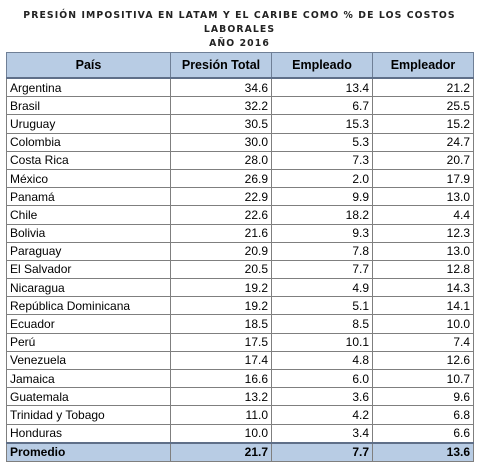 The image size is (479, 475). What do you see at coordinates (221, 378) in the screenshot?
I see `cell-presion-total: 16.6` at bounding box center [221, 378].